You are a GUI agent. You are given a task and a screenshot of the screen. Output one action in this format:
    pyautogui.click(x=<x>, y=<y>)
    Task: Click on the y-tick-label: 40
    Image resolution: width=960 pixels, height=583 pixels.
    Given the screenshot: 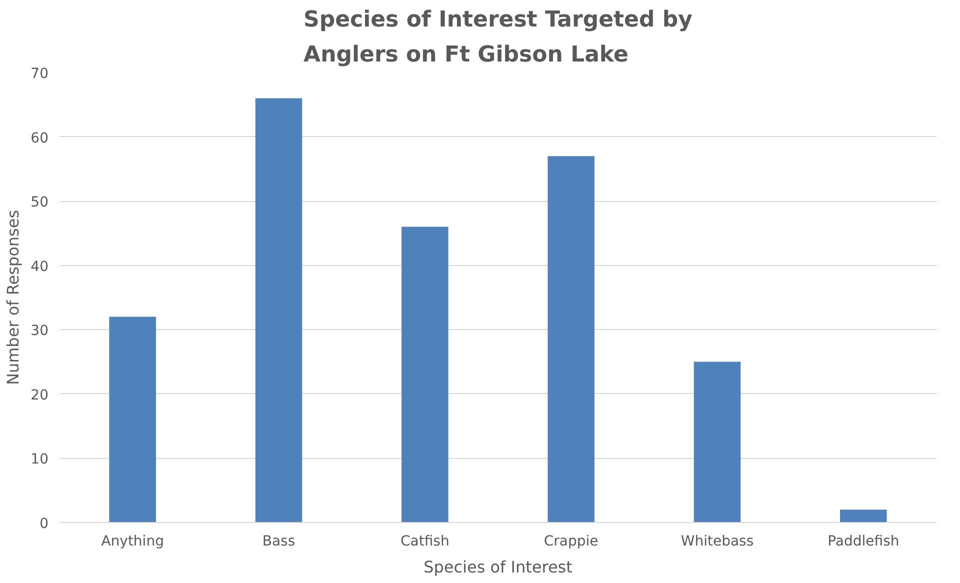 What is the action you would take?
    pyautogui.click(x=39, y=266)
    